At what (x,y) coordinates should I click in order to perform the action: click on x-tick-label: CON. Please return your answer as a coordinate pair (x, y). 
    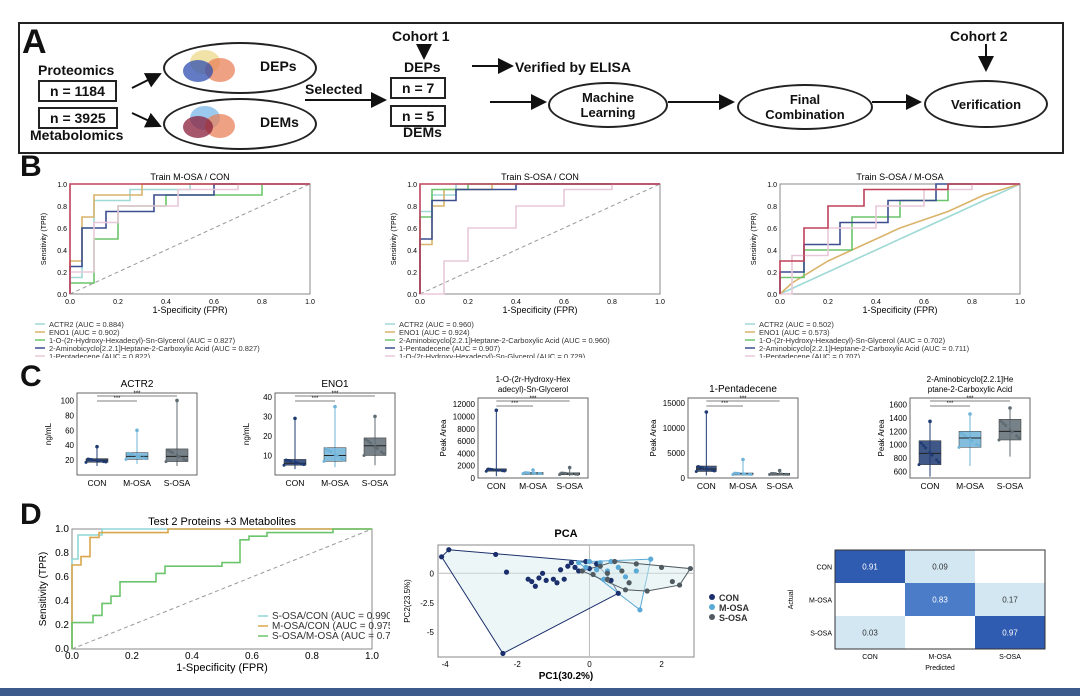
    Looking at the image, I should click on (706, 486).